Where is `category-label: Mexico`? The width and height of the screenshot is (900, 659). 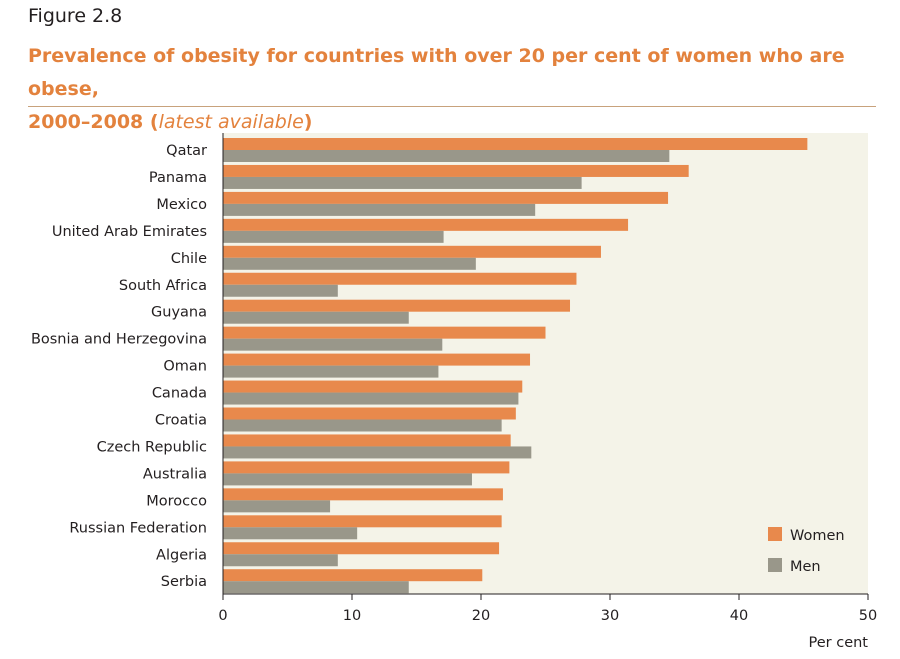 category-label: Mexico is located at coordinates (181, 205).